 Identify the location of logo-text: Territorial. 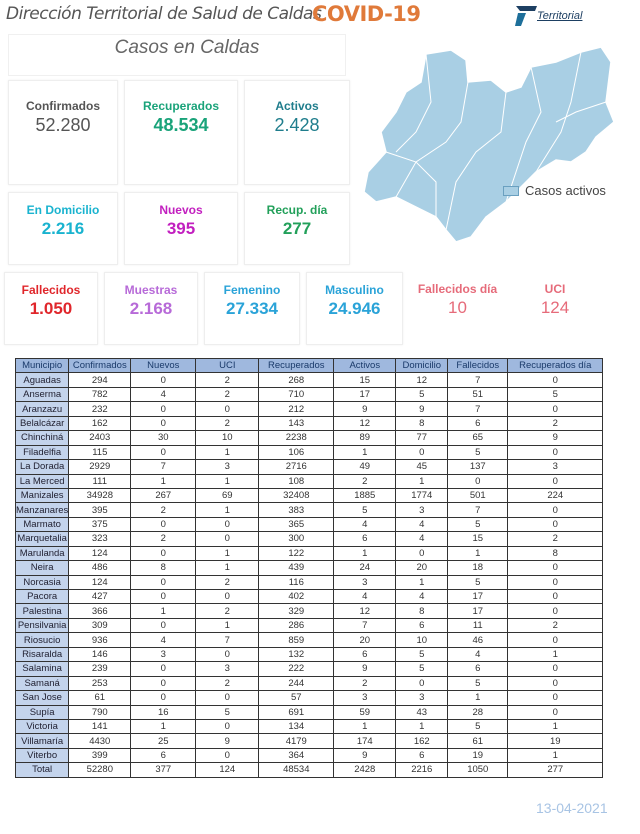
(560, 16).